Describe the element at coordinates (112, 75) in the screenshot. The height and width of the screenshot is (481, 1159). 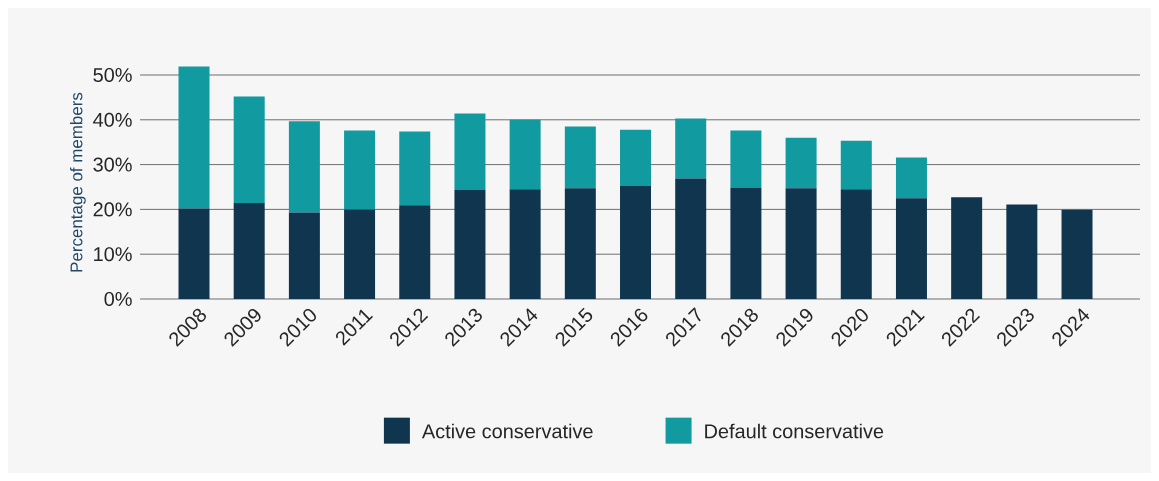
I see `y-tick-label: 50%` at that location.